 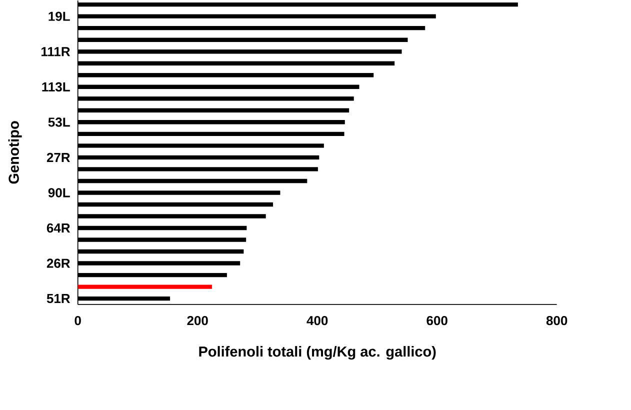 I want to click on x-tick-label: 400, so click(x=317, y=321).